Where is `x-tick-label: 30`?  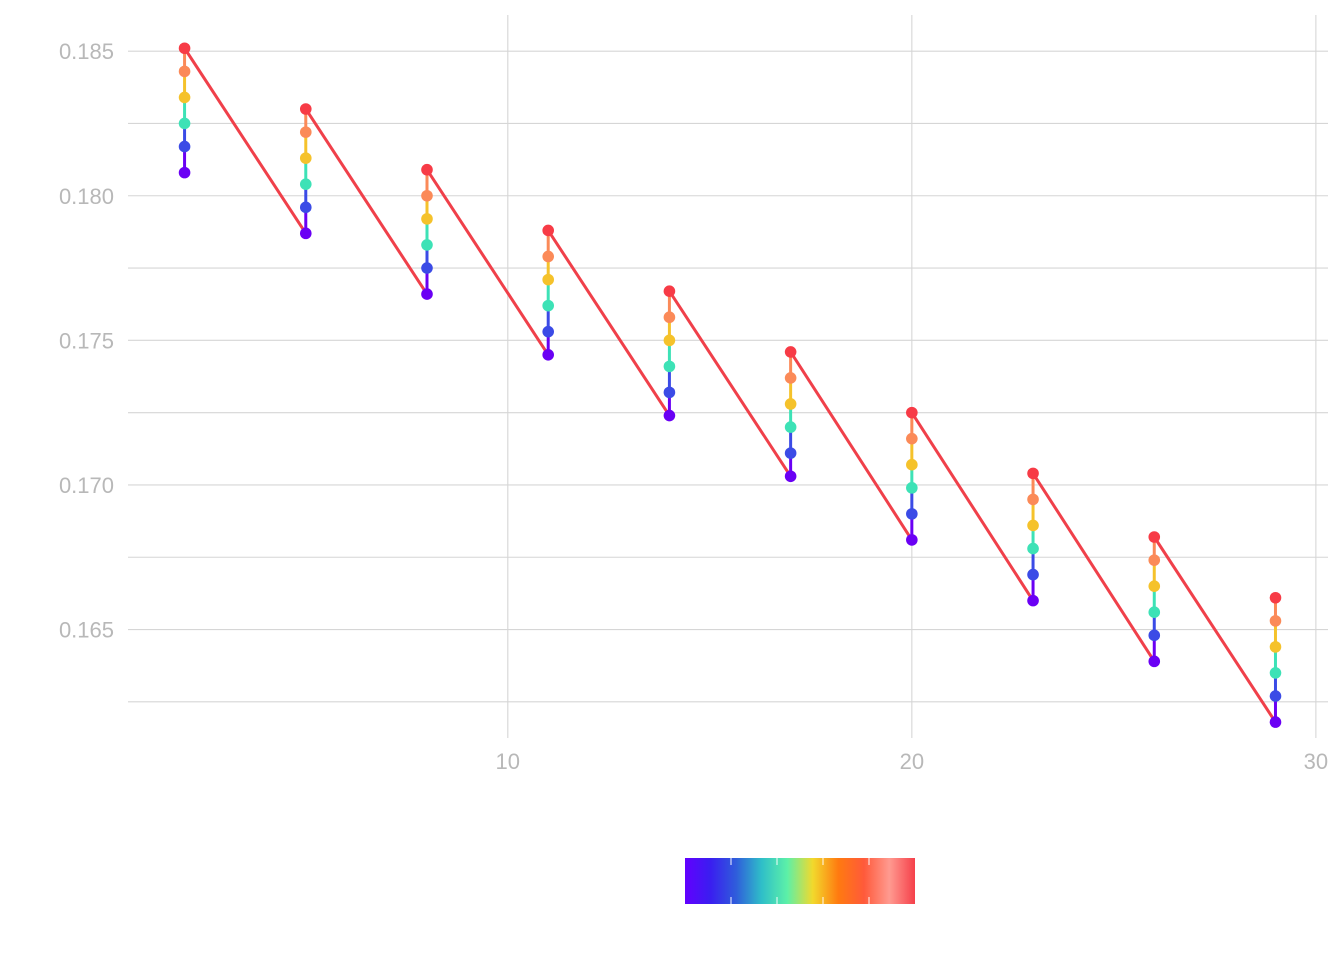
x-tick-label: 30 is located at coordinates (1316, 761).